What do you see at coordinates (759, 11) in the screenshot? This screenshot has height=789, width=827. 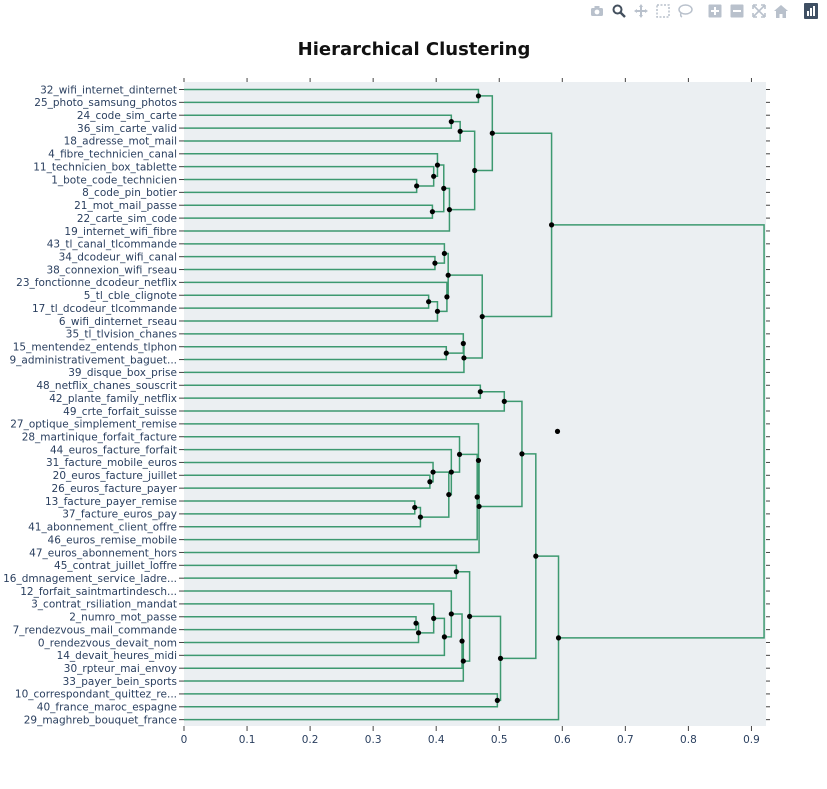 I see `autoscale-icon` at bounding box center [759, 11].